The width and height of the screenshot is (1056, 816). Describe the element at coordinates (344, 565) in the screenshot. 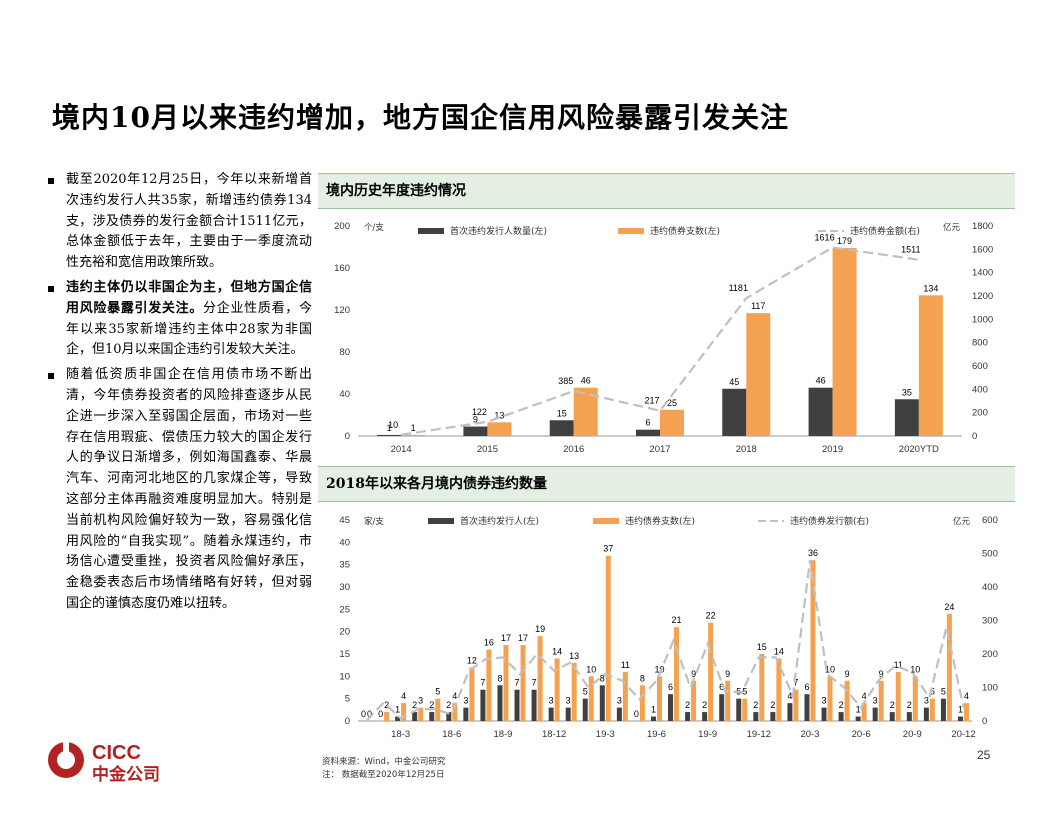

I see `left-axis-tick-label: 35` at that location.